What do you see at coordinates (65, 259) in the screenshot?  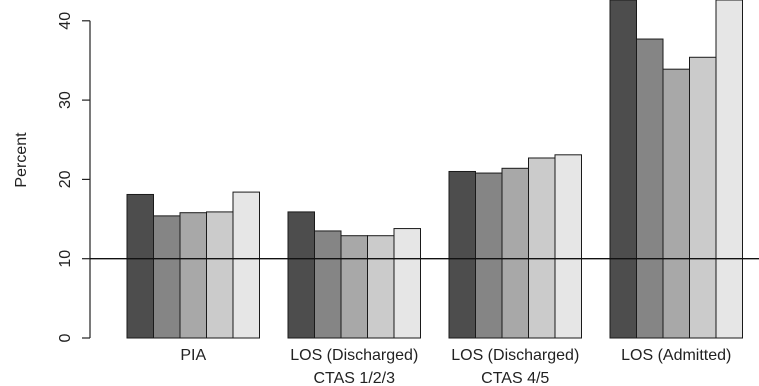 I see `y-tick-label: 10` at bounding box center [65, 259].